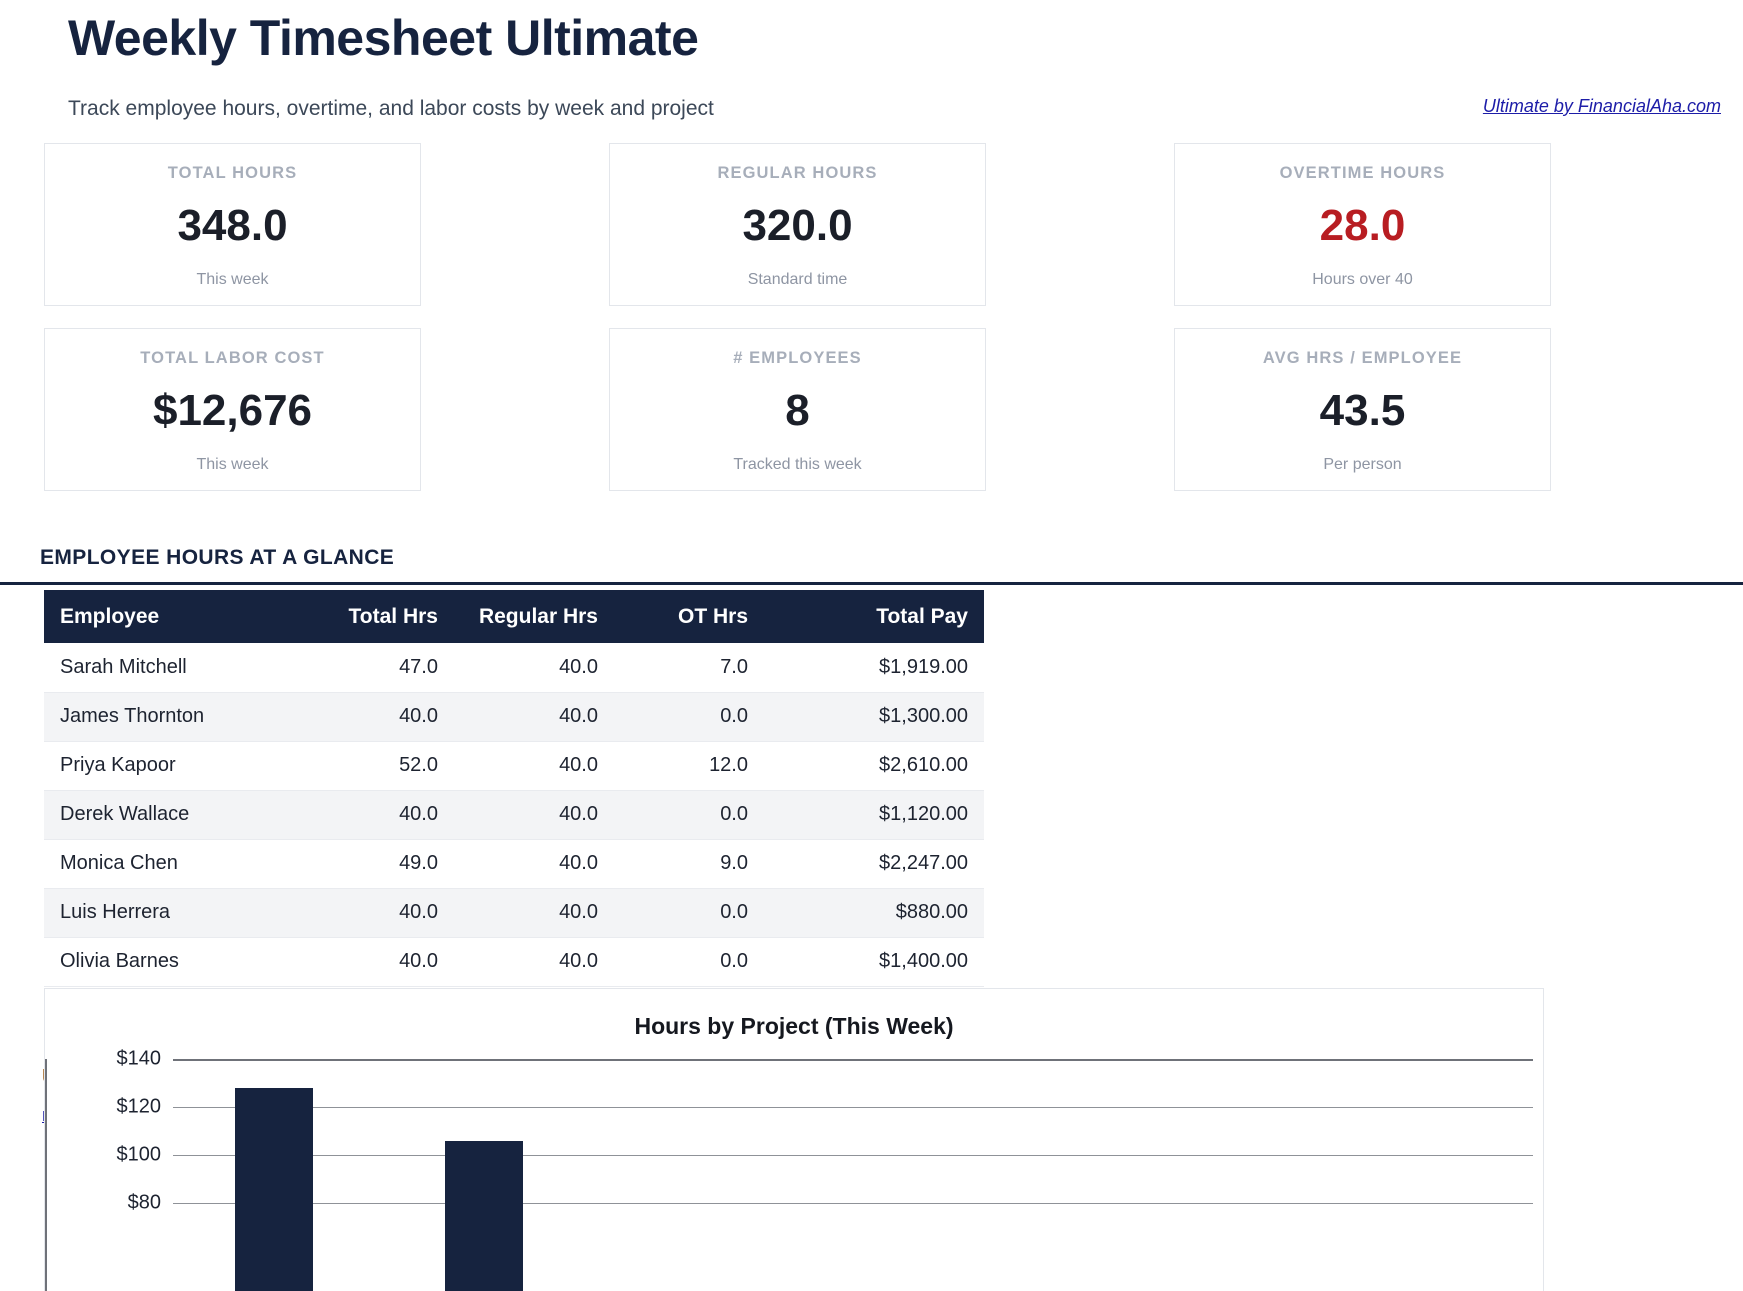 The width and height of the screenshot is (1743, 1291). Describe the element at coordinates (1362, 409) in the screenshot. I see `kpi-card-avg-hrs-per-employee: AVG HRS / EMPLOYEE 43.5 Per person` at that location.